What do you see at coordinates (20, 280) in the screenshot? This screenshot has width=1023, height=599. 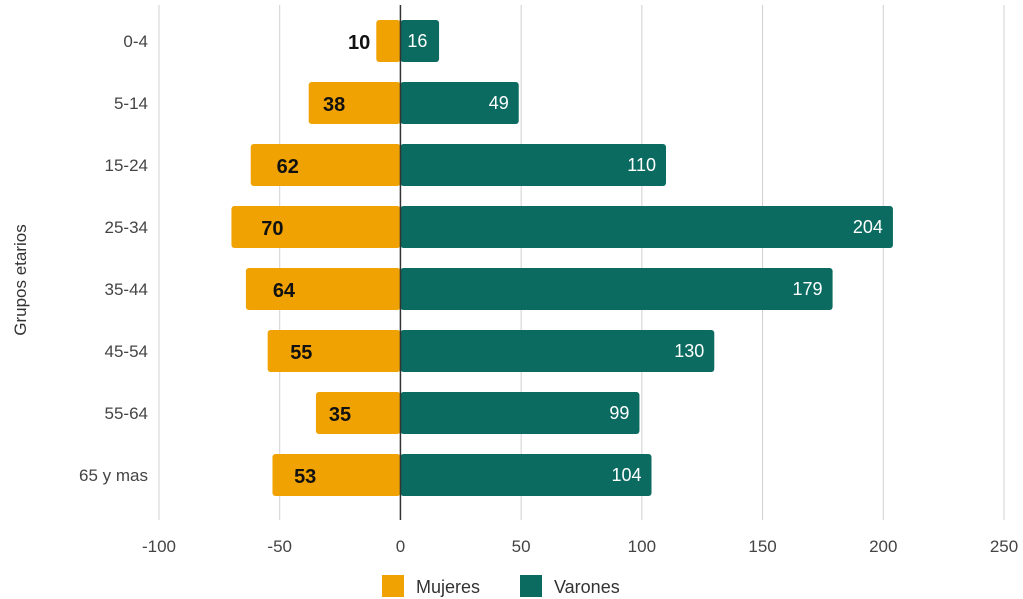 I see `y-axis-label: Grupos etarios` at bounding box center [20, 280].